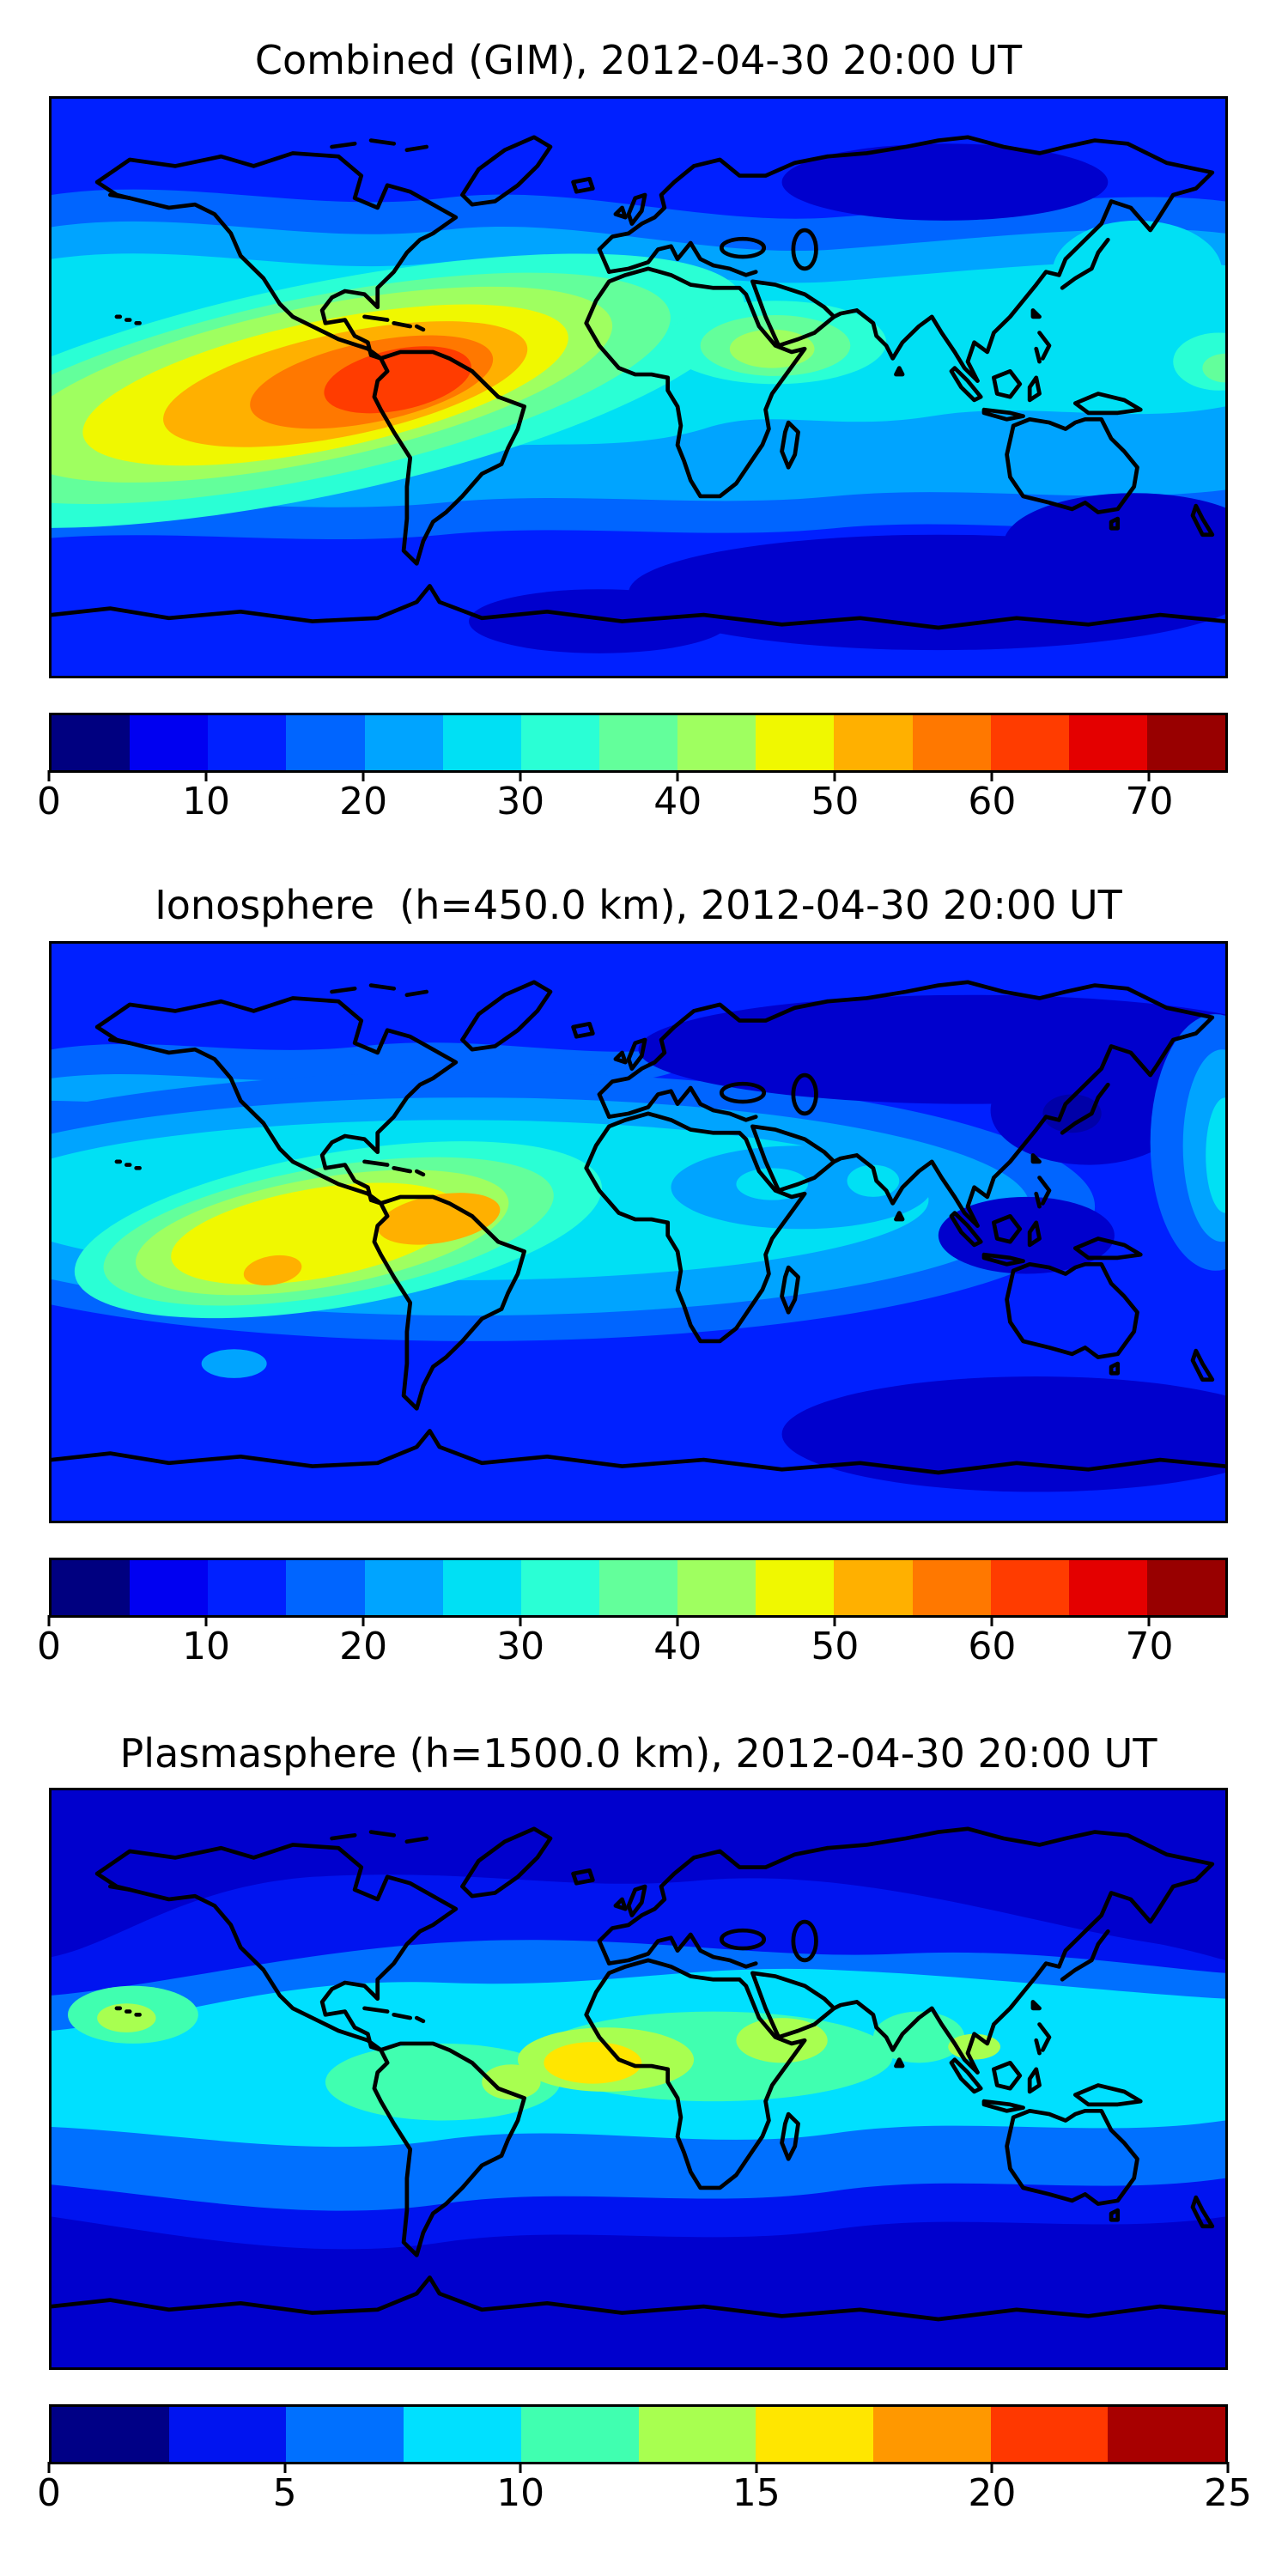 The image size is (1288, 2576). I want to click on ticks-ionosphere: 0 10 20 30 40 50 60 70, so click(632, 1649).